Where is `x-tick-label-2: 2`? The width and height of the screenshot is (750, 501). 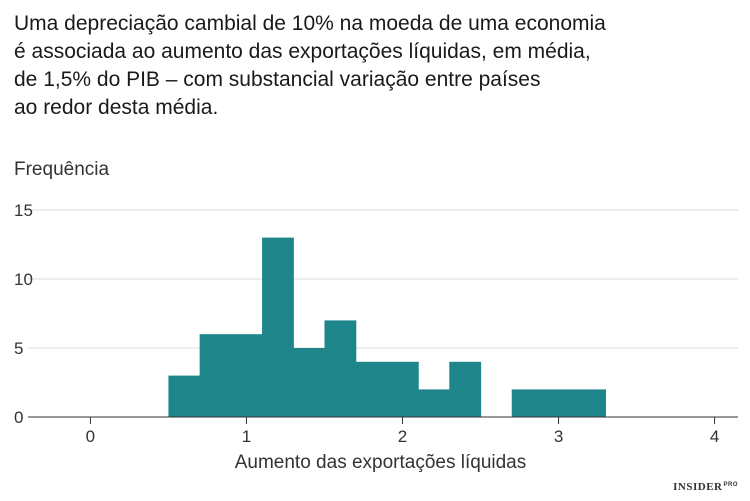
x-tick-label-2: 2 is located at coordinates (402, 436).